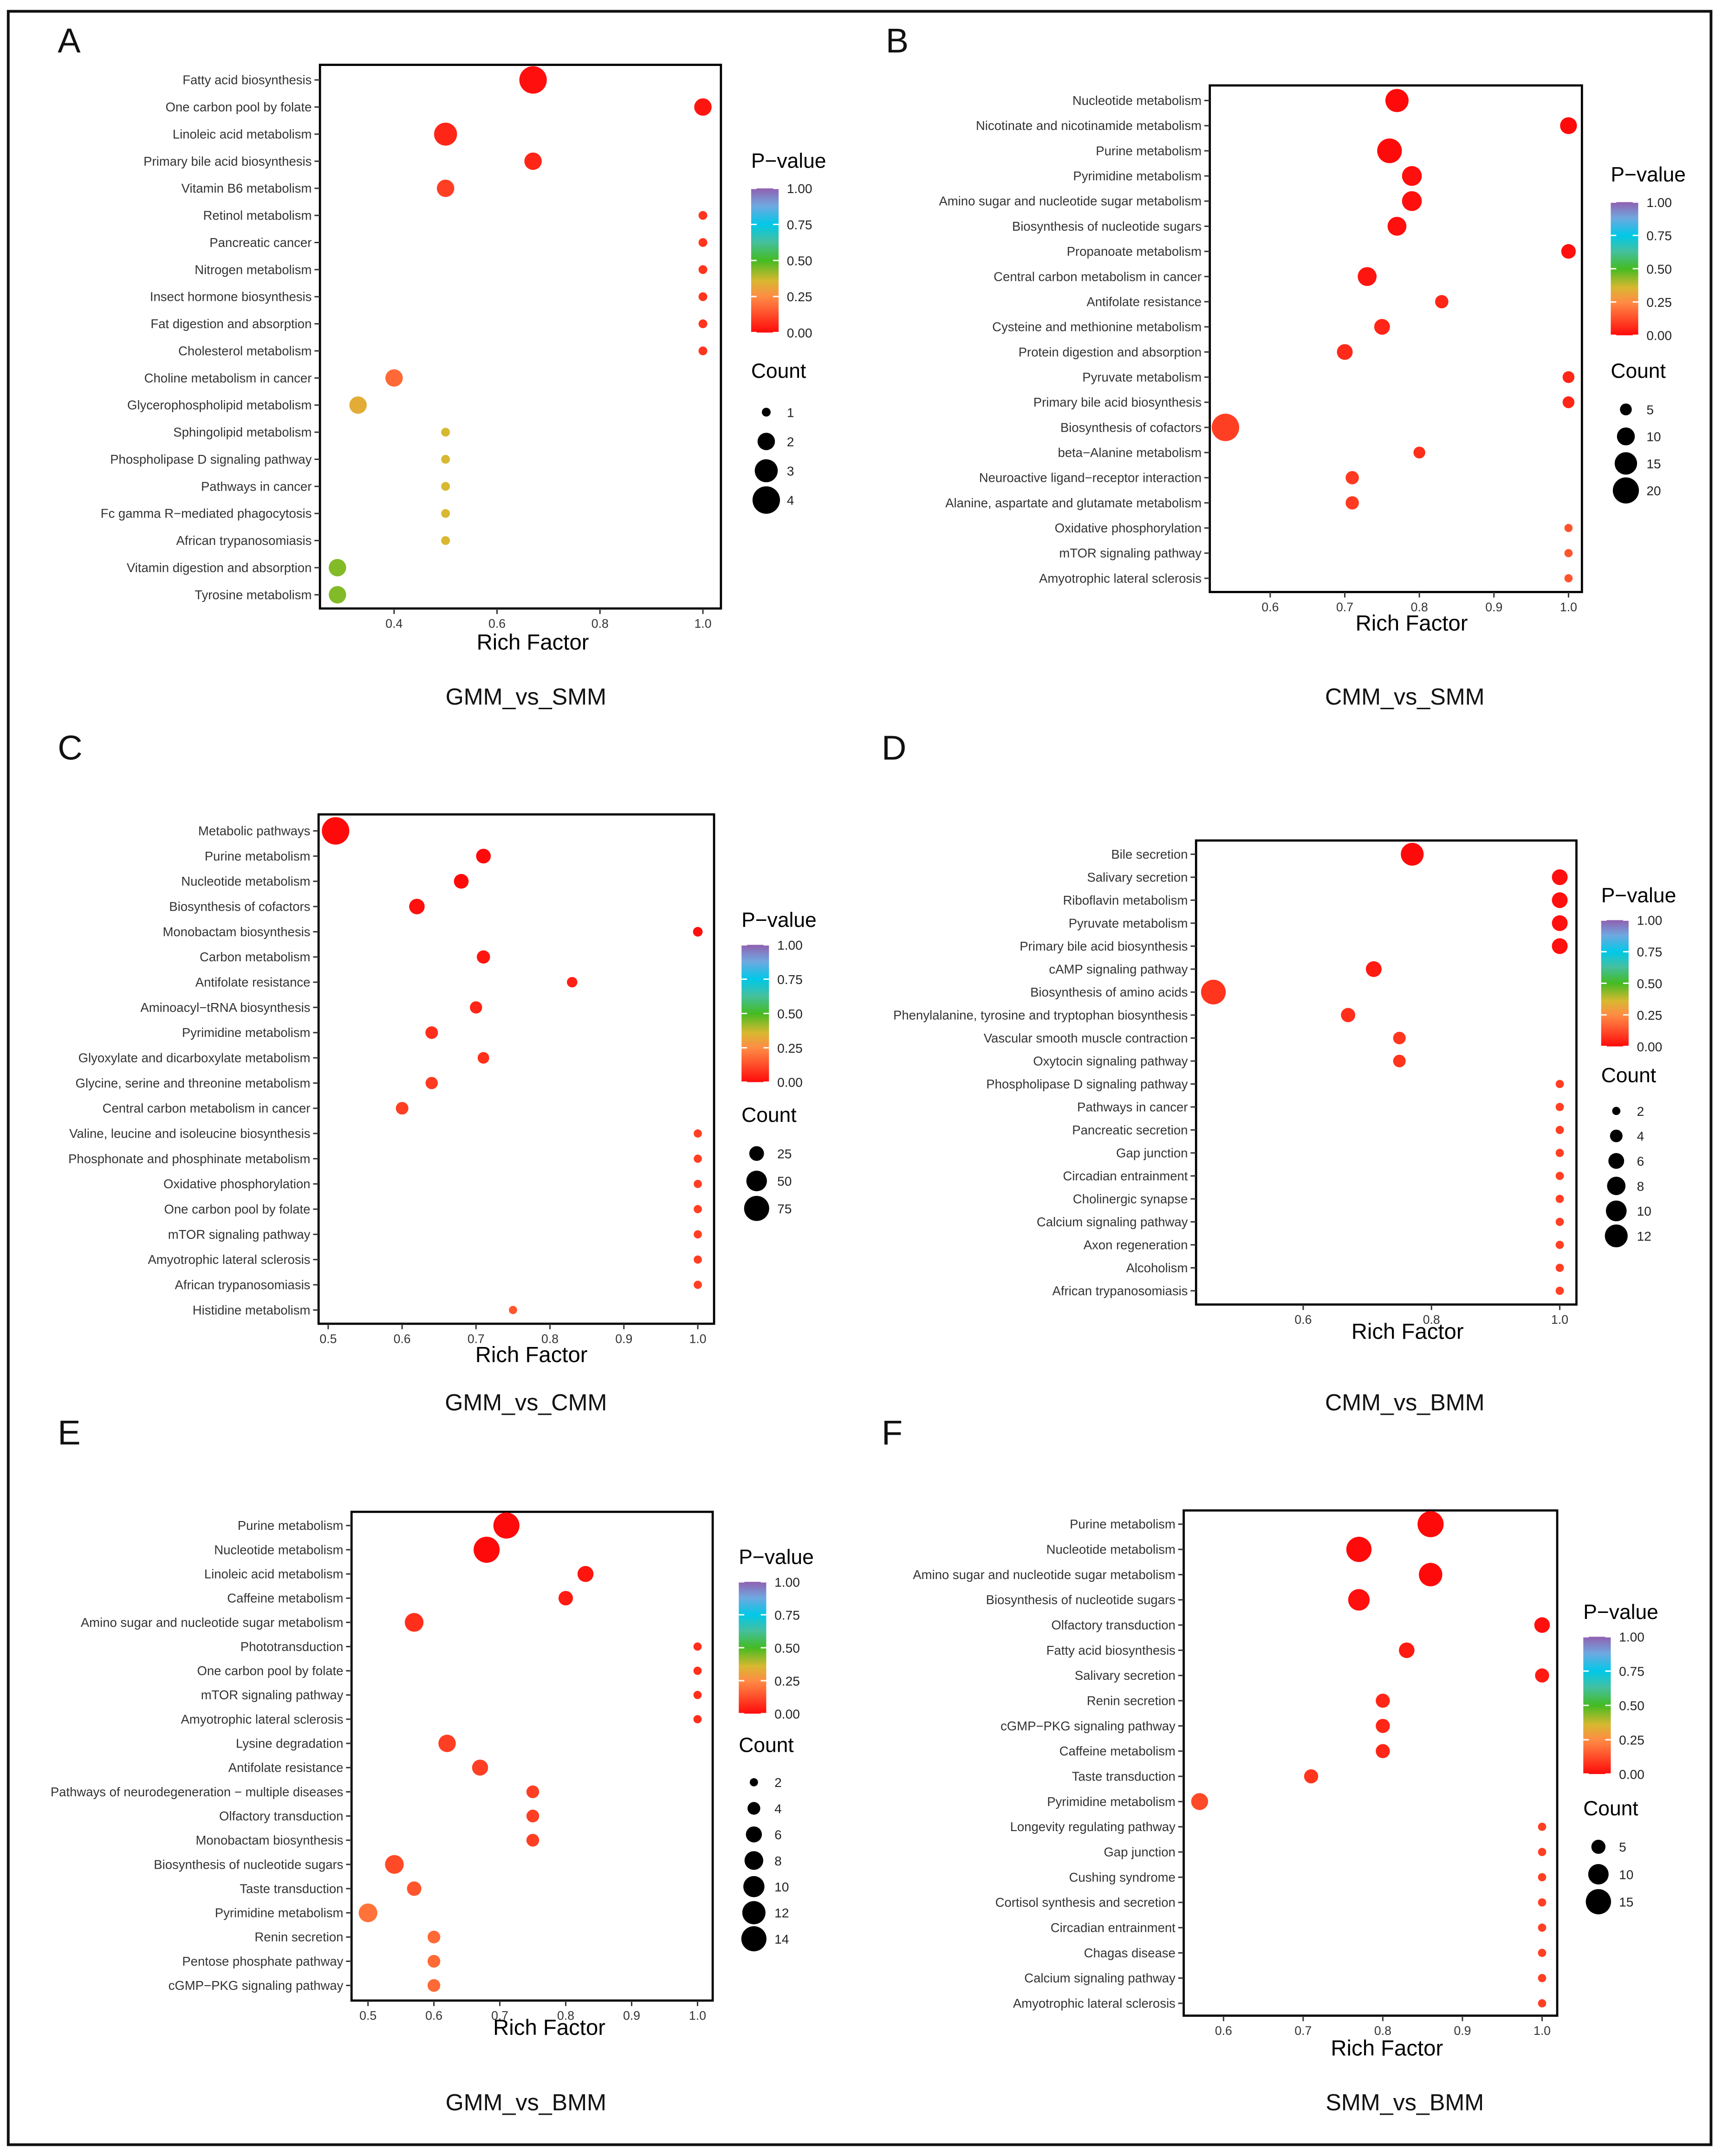 The image size is (1722, 2156). Describe the element at coordinates (526, 1402) in the screenshot. I see `panel-subtitle: GMM_vs_CMM` at that location.